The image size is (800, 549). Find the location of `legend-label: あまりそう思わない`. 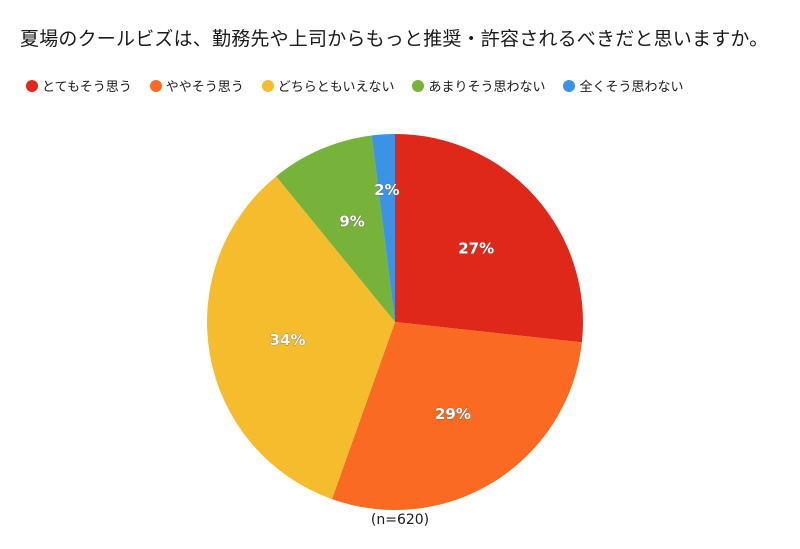

legend-label: あまりそう思わない is located at coordinates (487, 87).